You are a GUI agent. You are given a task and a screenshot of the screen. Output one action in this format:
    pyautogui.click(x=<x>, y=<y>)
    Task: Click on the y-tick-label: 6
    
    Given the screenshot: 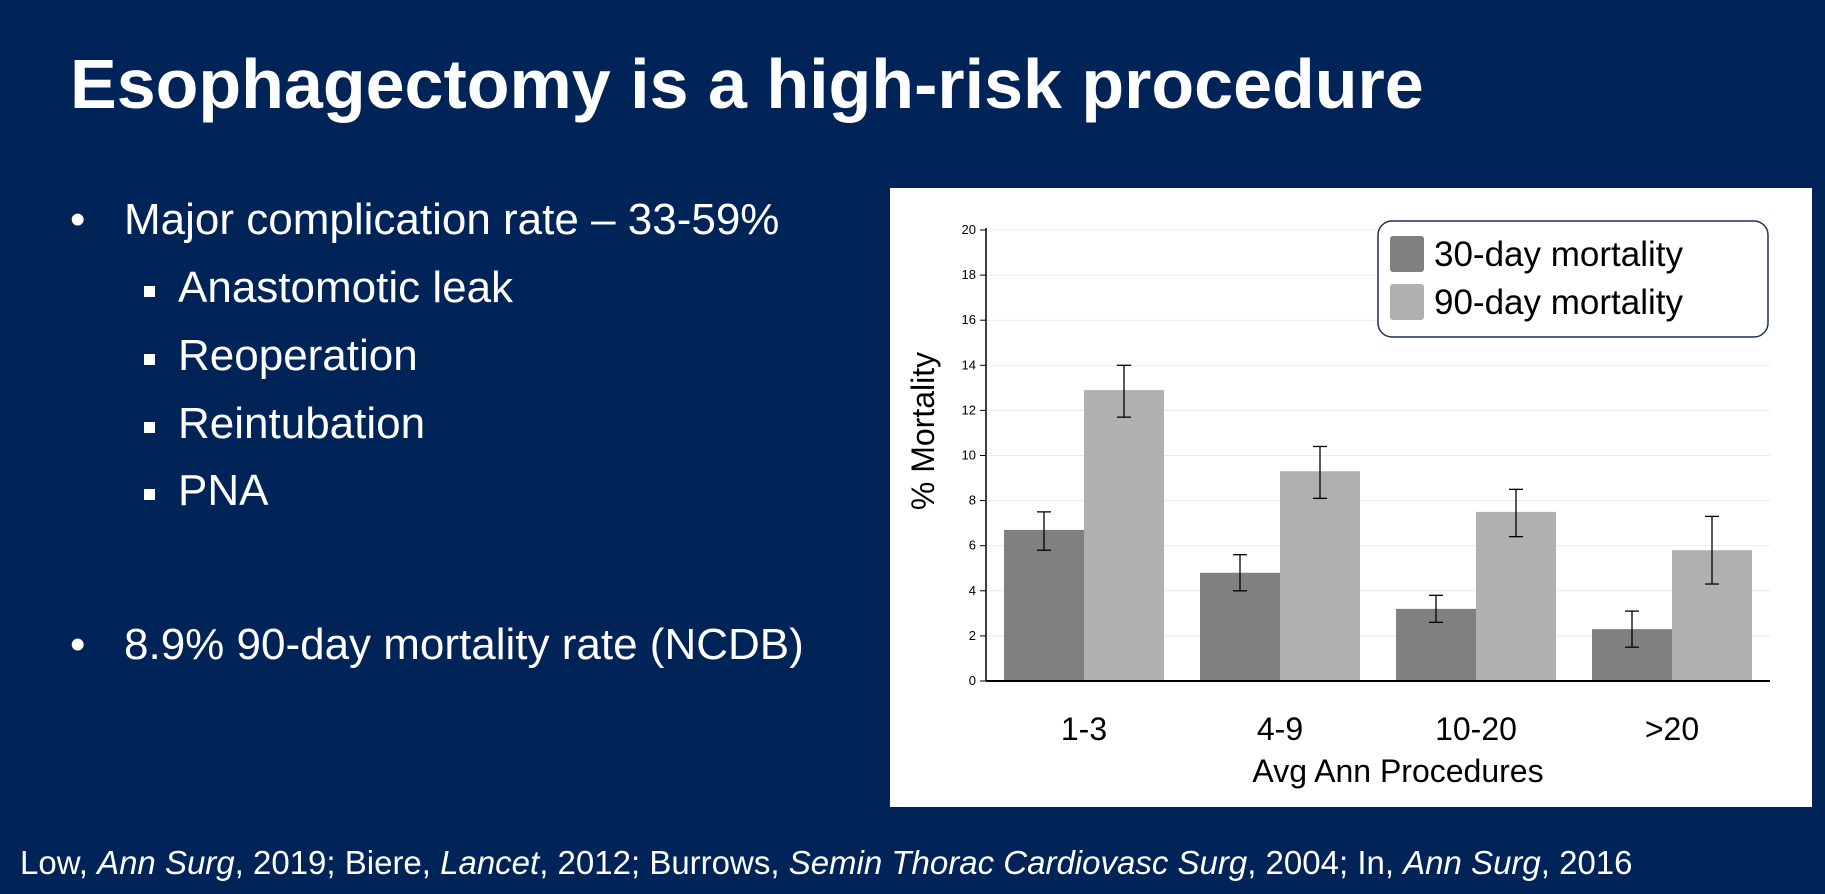 What is the action you would take?
    pyautogui.click(x=972, y=545)
    